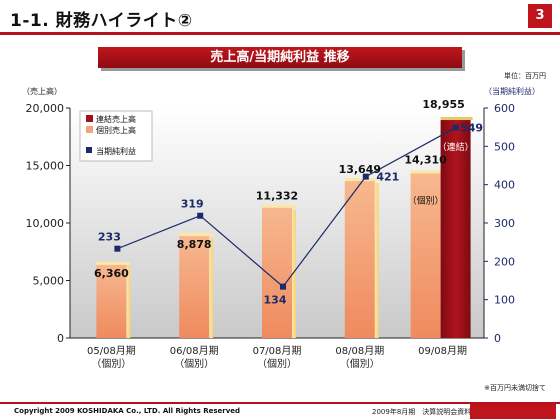  What do you see at coordinates (504, 300) in the screenshot?
I see `right-axis-tick-label: 100` at bounding box center [504, 300].